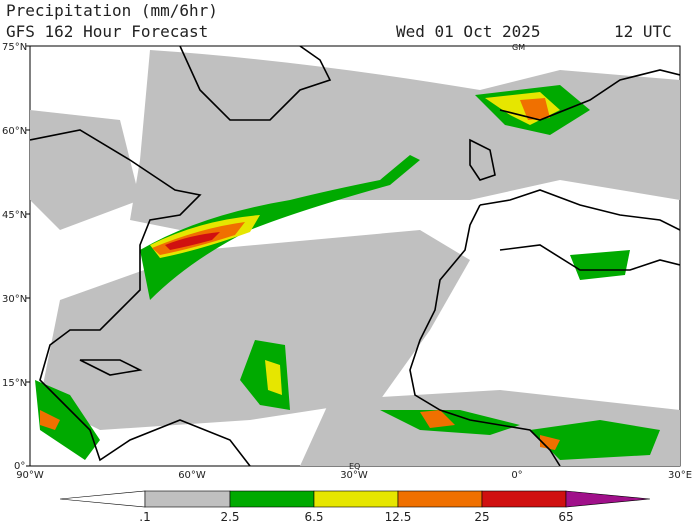 This screenshot has width=700, height=525. I want to click on colorbar-label: 2.5, so click(229, 517).